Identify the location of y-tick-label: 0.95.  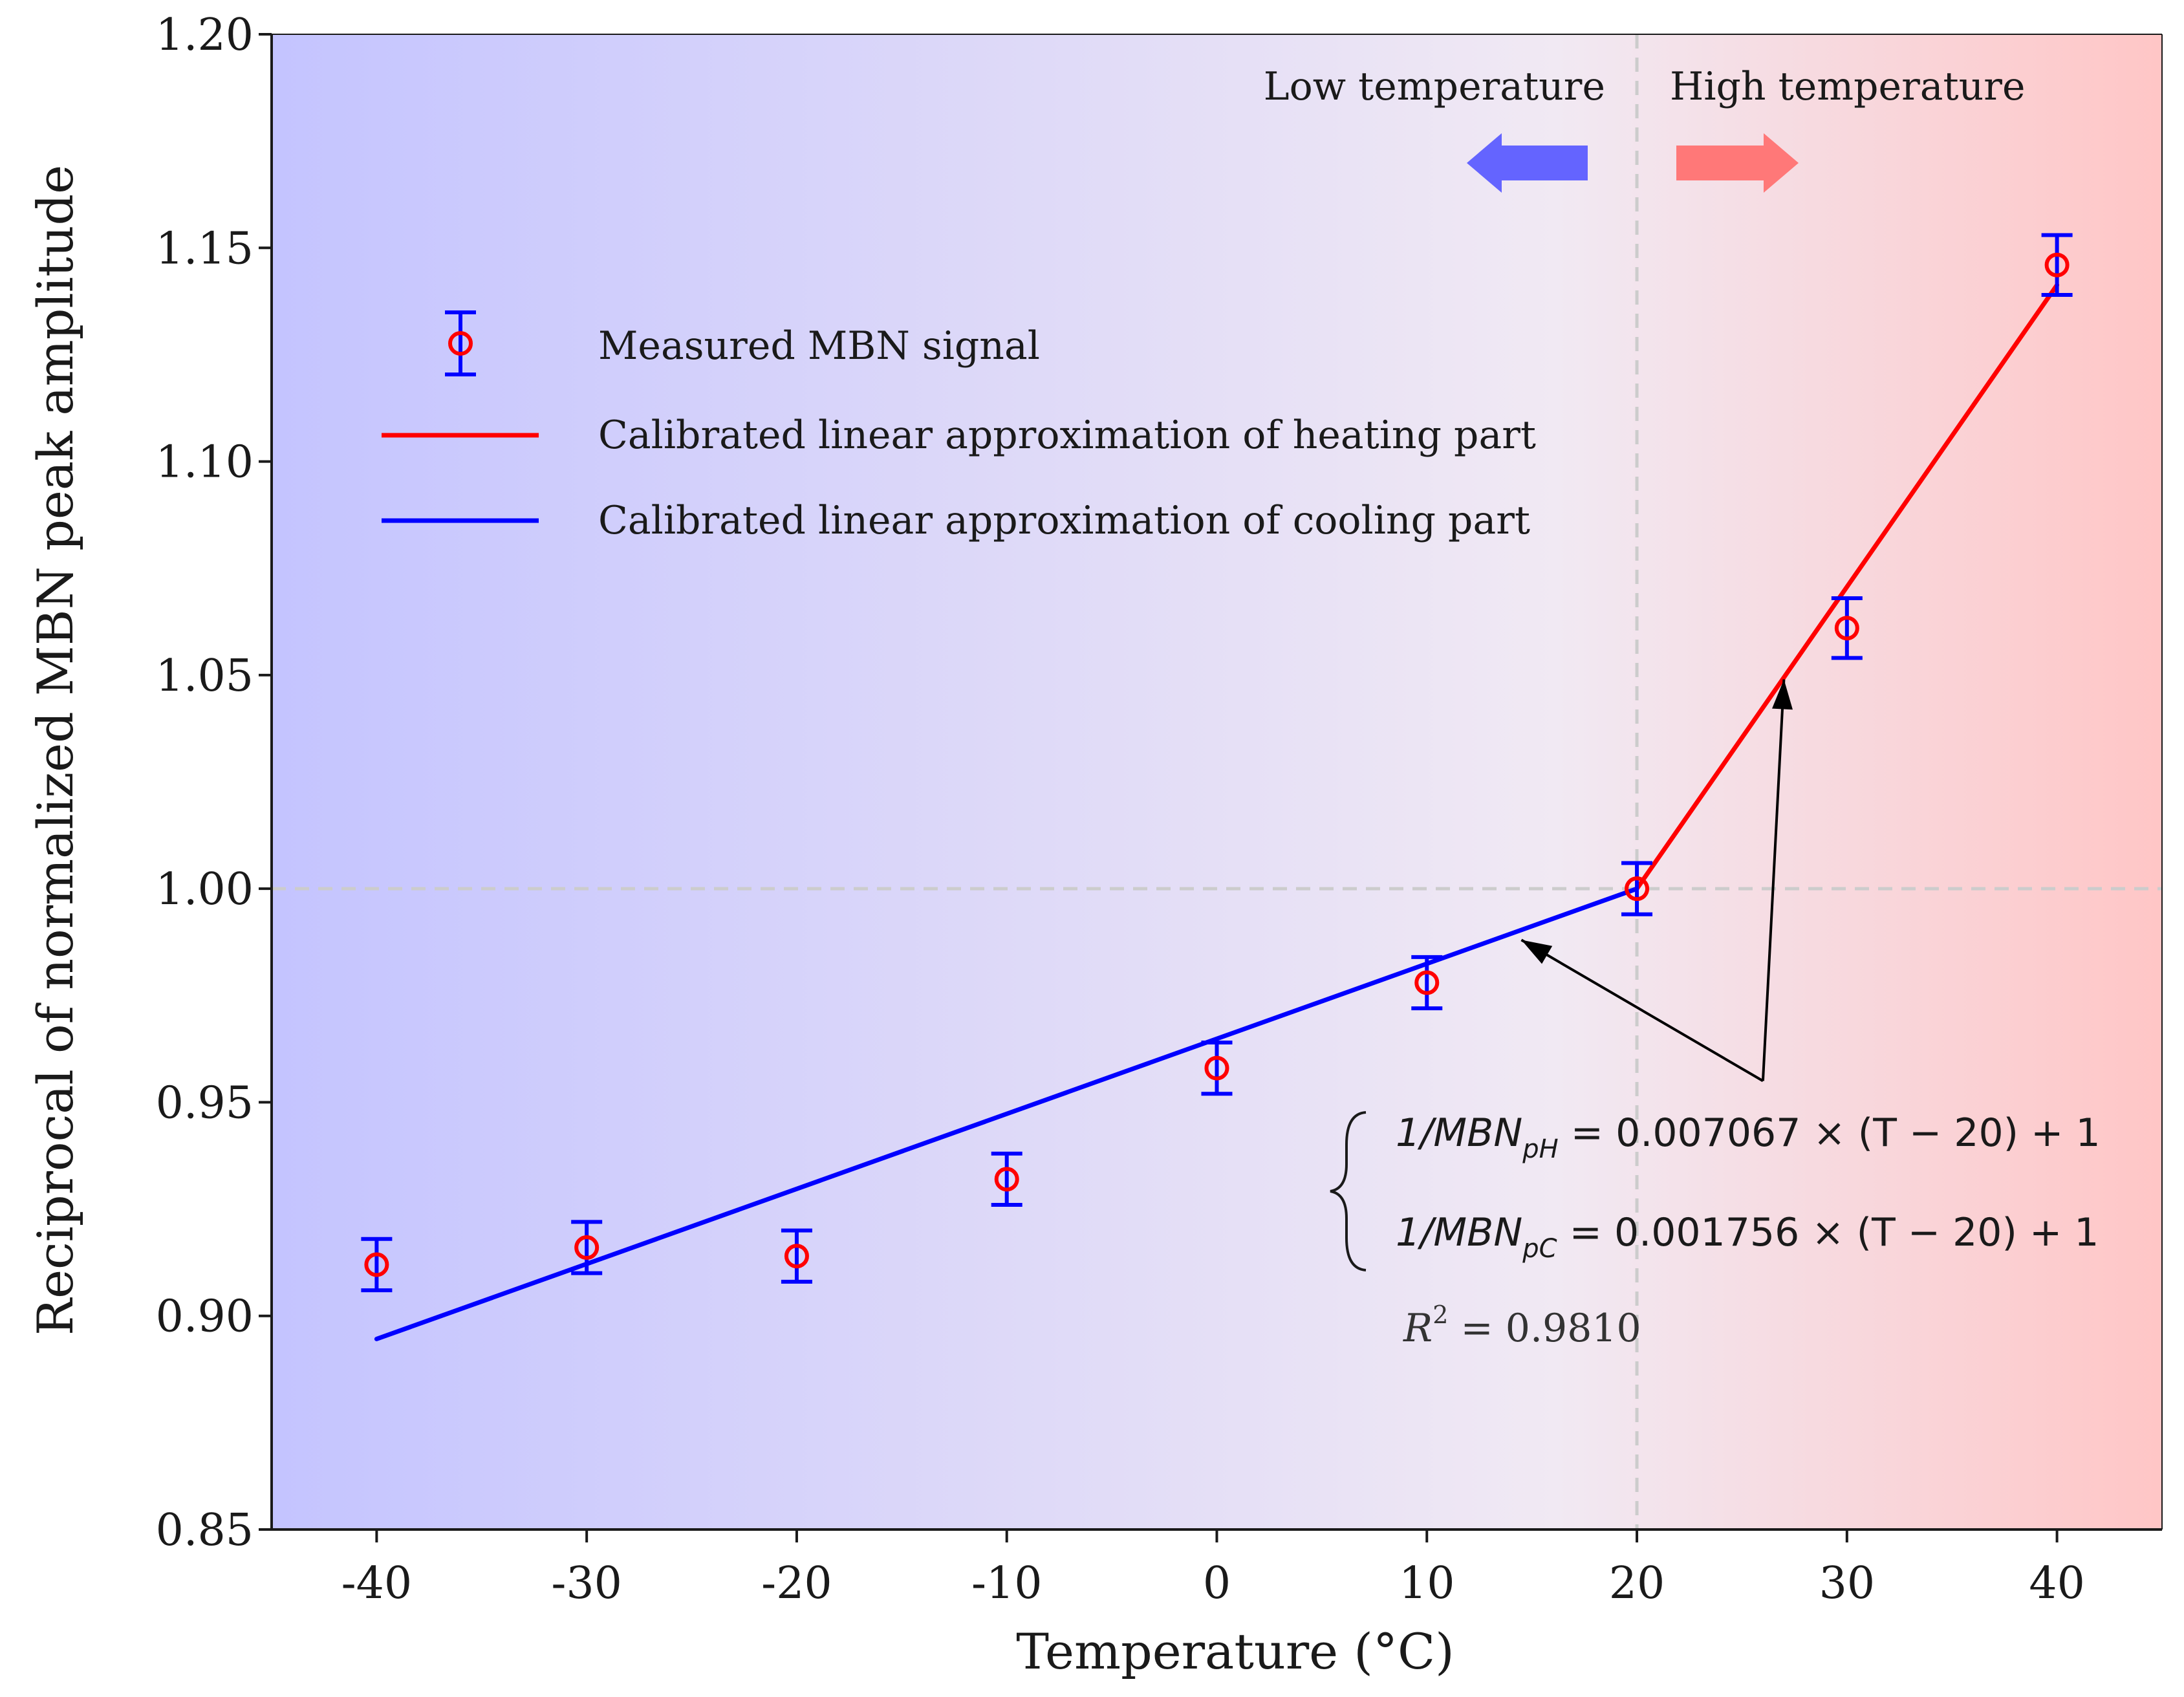
(205, 1103).